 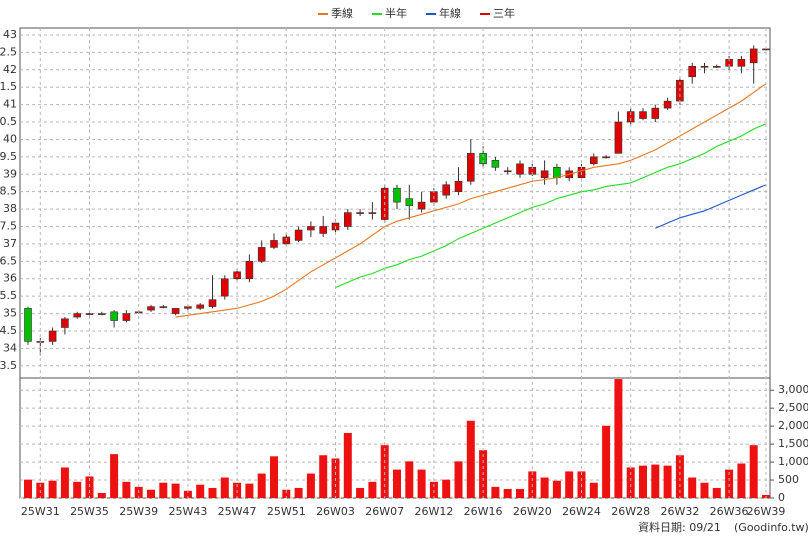 What do you see at coordinates (10, 173) in the screenshot?
I see `y-tick-label: 39` at bounding box center [10, 173].